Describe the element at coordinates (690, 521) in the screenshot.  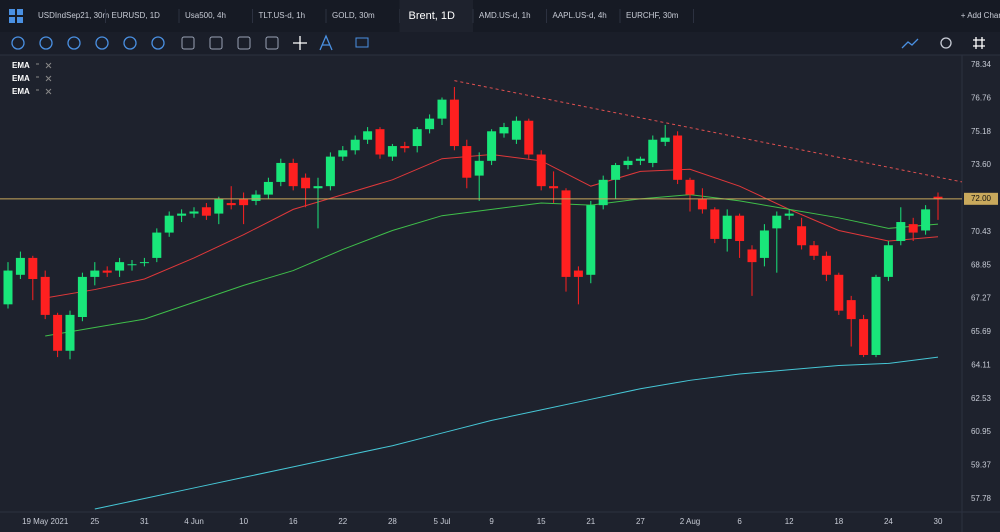
I see `x-tick-label: 2 Aug` at that location.